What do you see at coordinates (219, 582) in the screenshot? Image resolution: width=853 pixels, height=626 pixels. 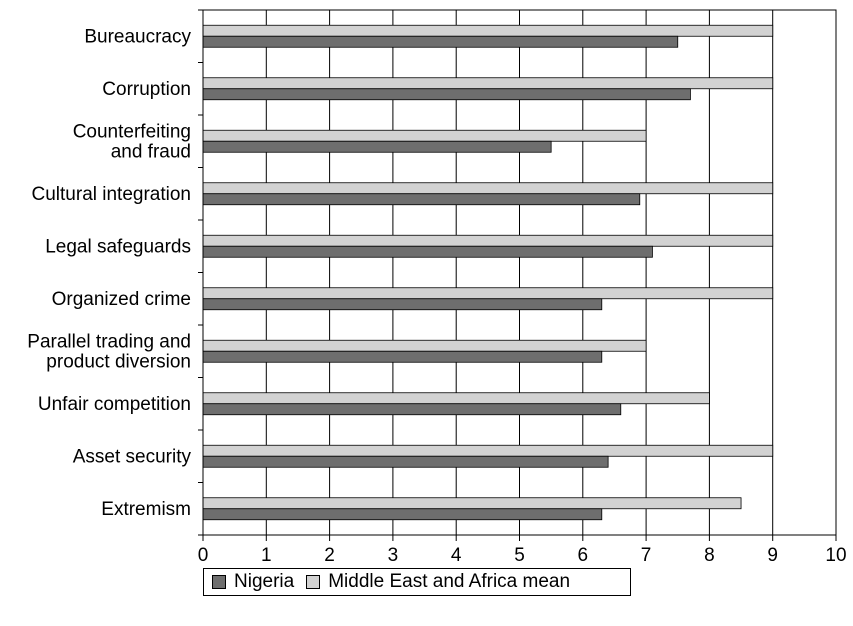 I see `legend-swatch-nigeria` at bounding box center [219, 582].